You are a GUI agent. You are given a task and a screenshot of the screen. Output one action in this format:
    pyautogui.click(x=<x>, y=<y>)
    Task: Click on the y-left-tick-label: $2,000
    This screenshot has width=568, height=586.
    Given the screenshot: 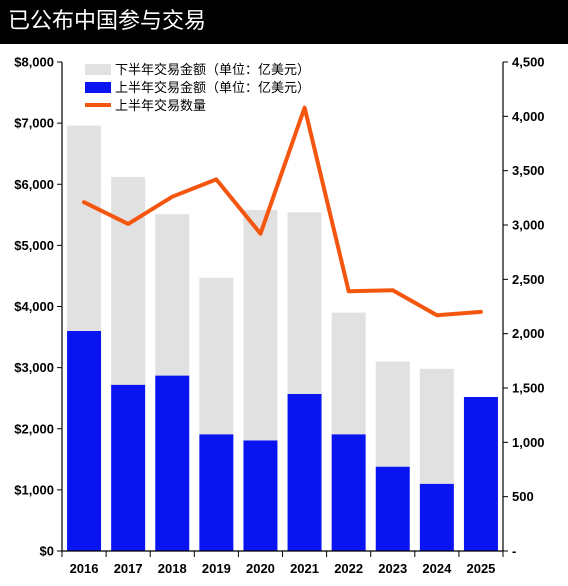 What is the action you would take?
    pyautogui.click(x=34, y=428)
    